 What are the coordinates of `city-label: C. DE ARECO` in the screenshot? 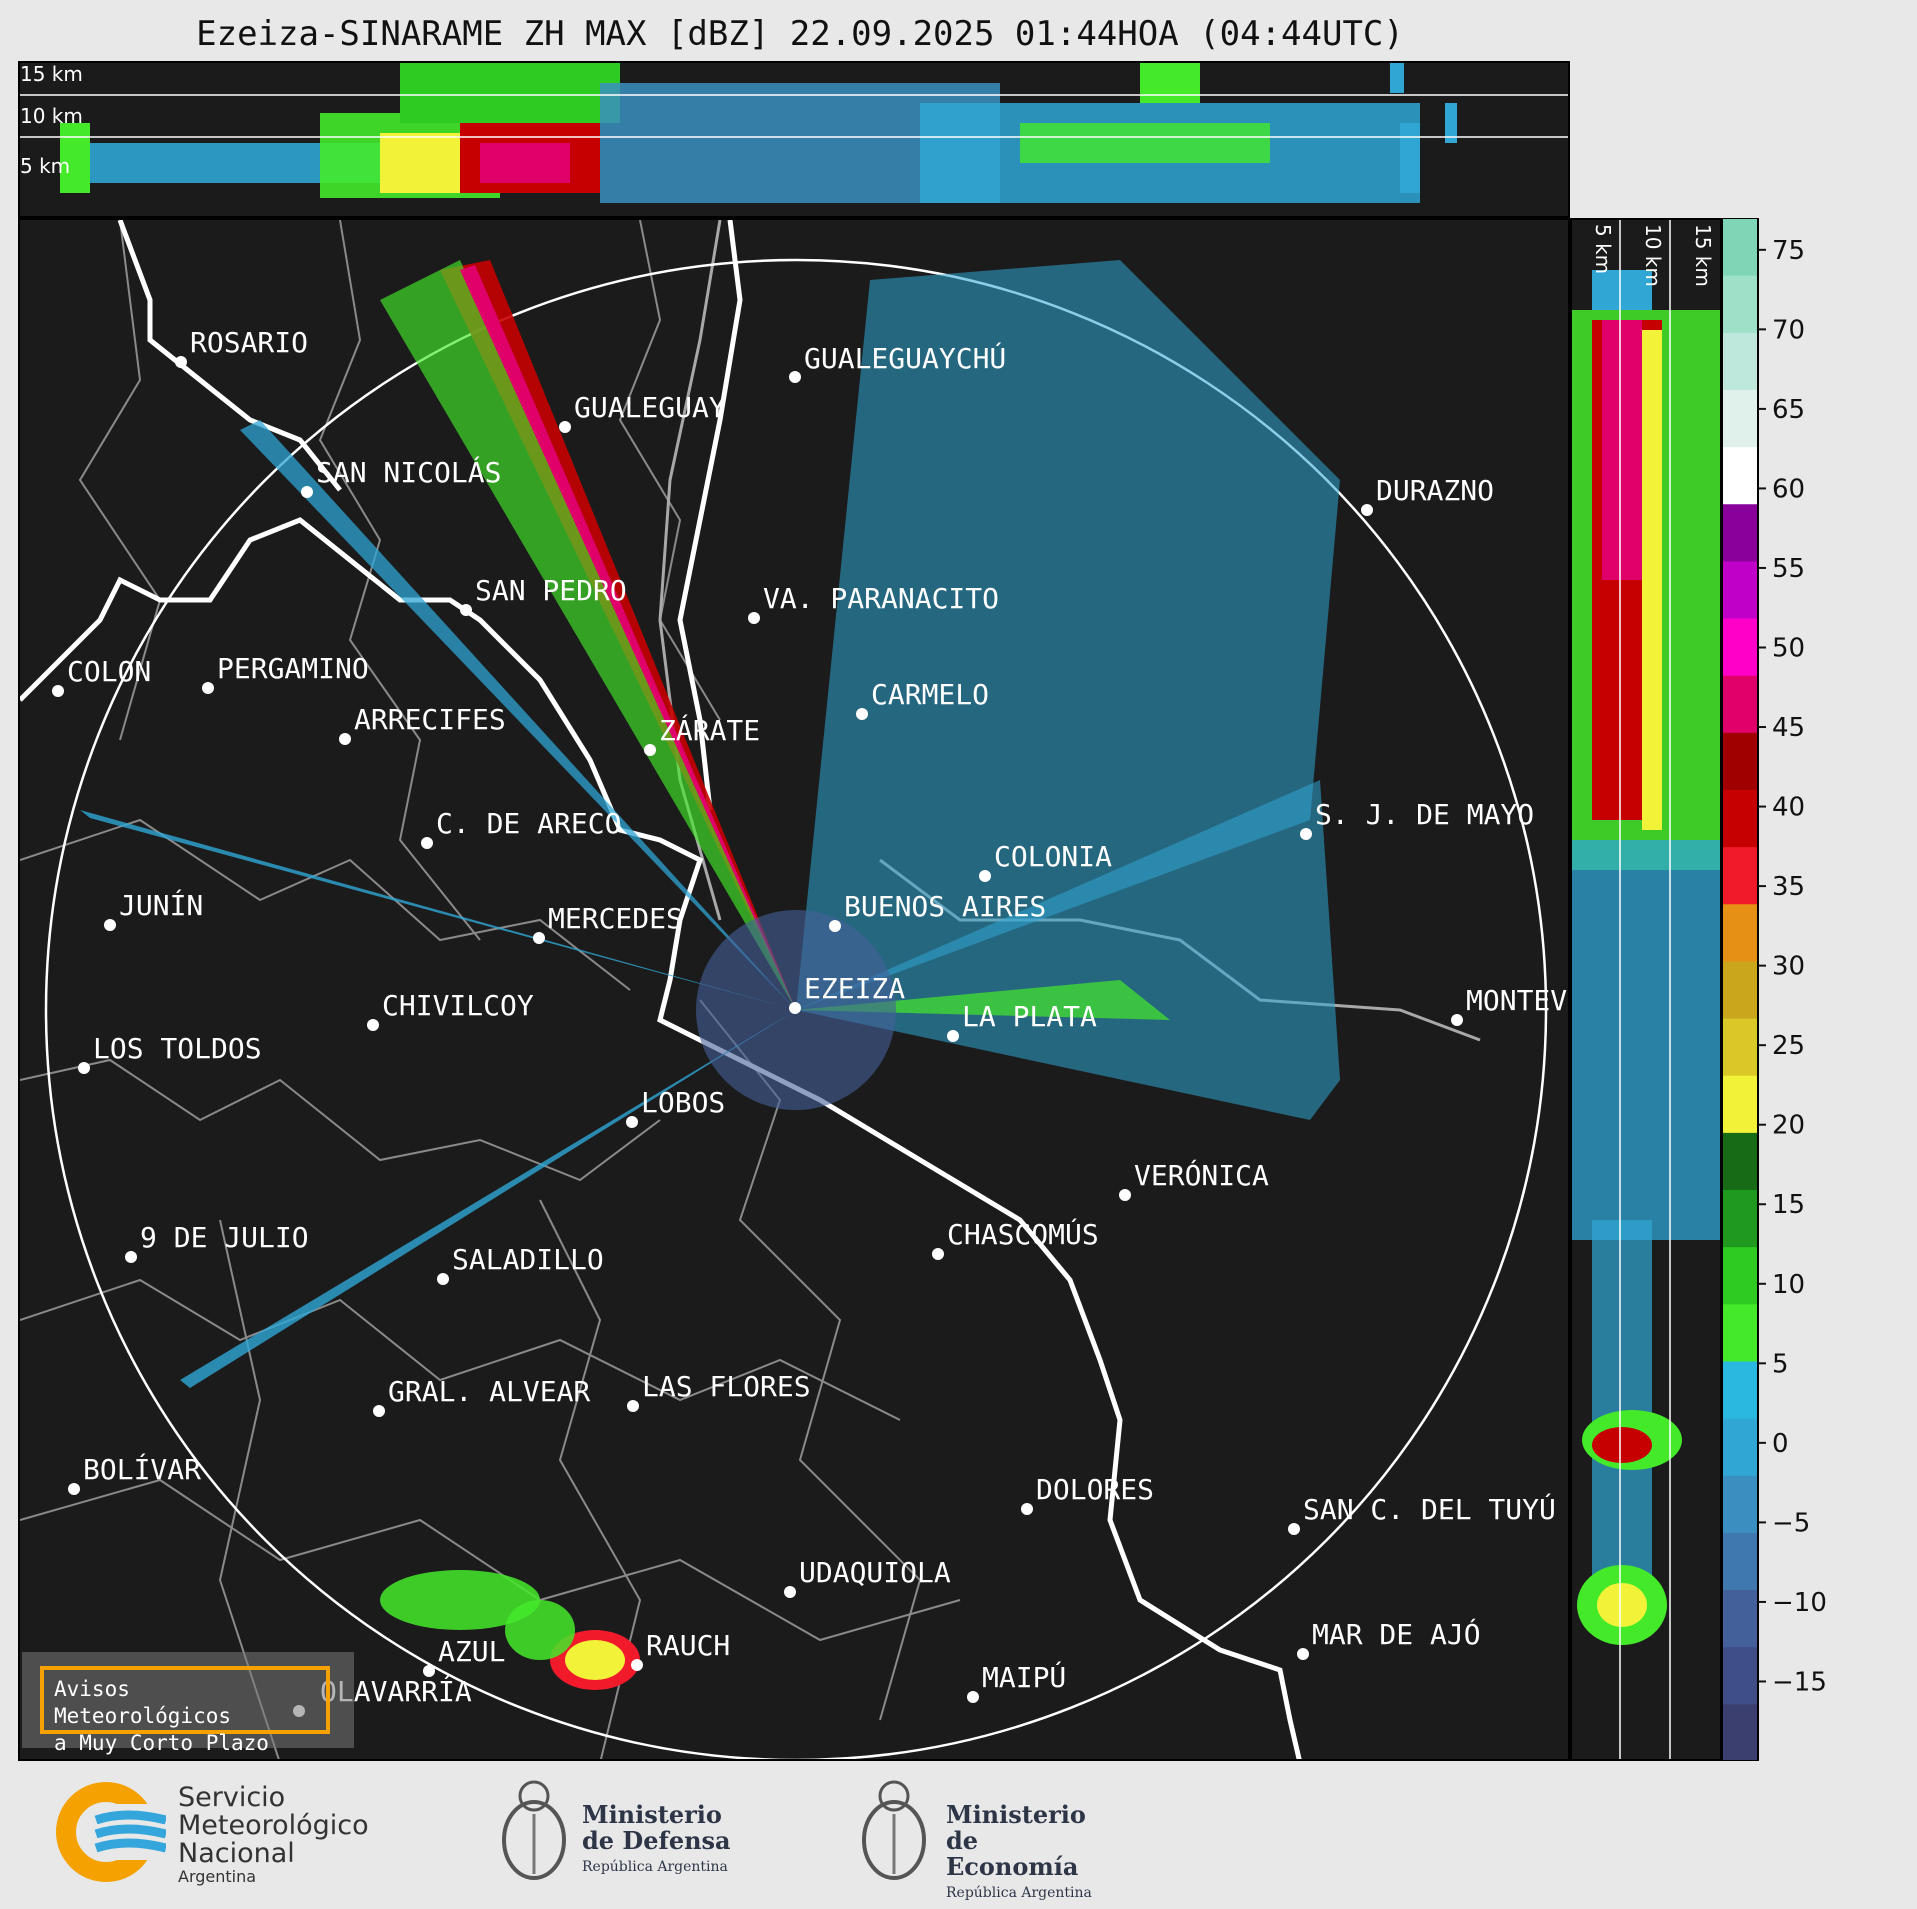 It's located at (528, 823).